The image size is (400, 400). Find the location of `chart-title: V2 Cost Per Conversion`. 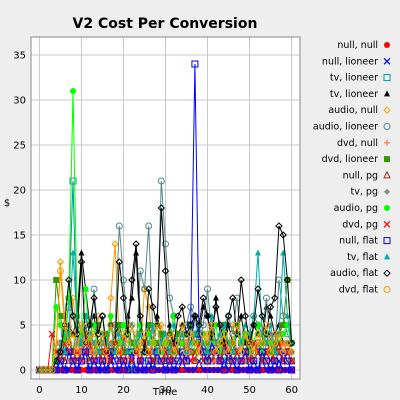

chart-title: V2 Cost Per Conversion is located at coordinates (165, 24).